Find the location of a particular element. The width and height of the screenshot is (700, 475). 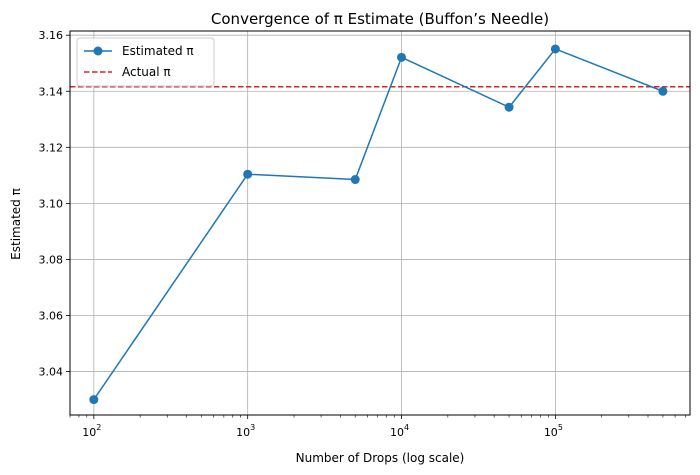

x-axis-label: Number of Drops (log scale) is located at coordinates (380, 458).